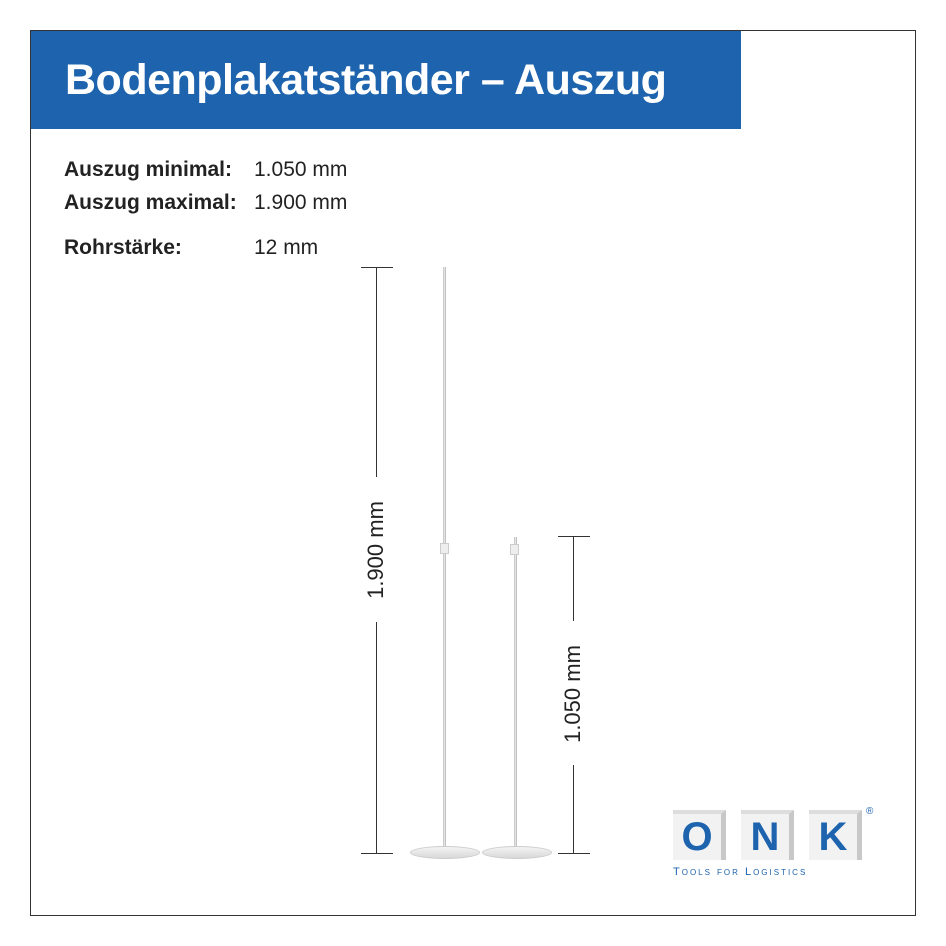 This screenshot has width=946, height=946. Describe the element at coordinates (301, 169) in the screenshot. I see `spec-value: 1.050 mm` at that location.